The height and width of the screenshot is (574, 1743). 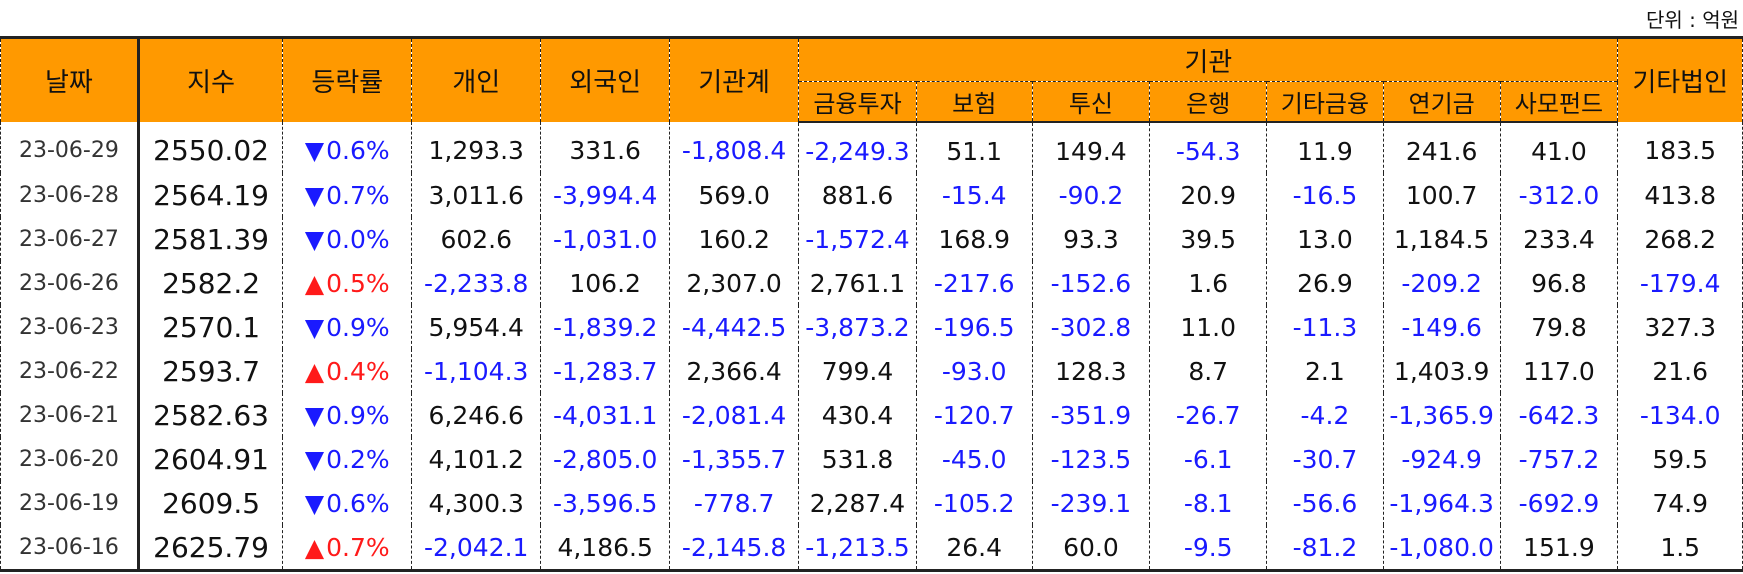 I want to click on cell-institution-total: -778.7, so click(x=734, y=503).